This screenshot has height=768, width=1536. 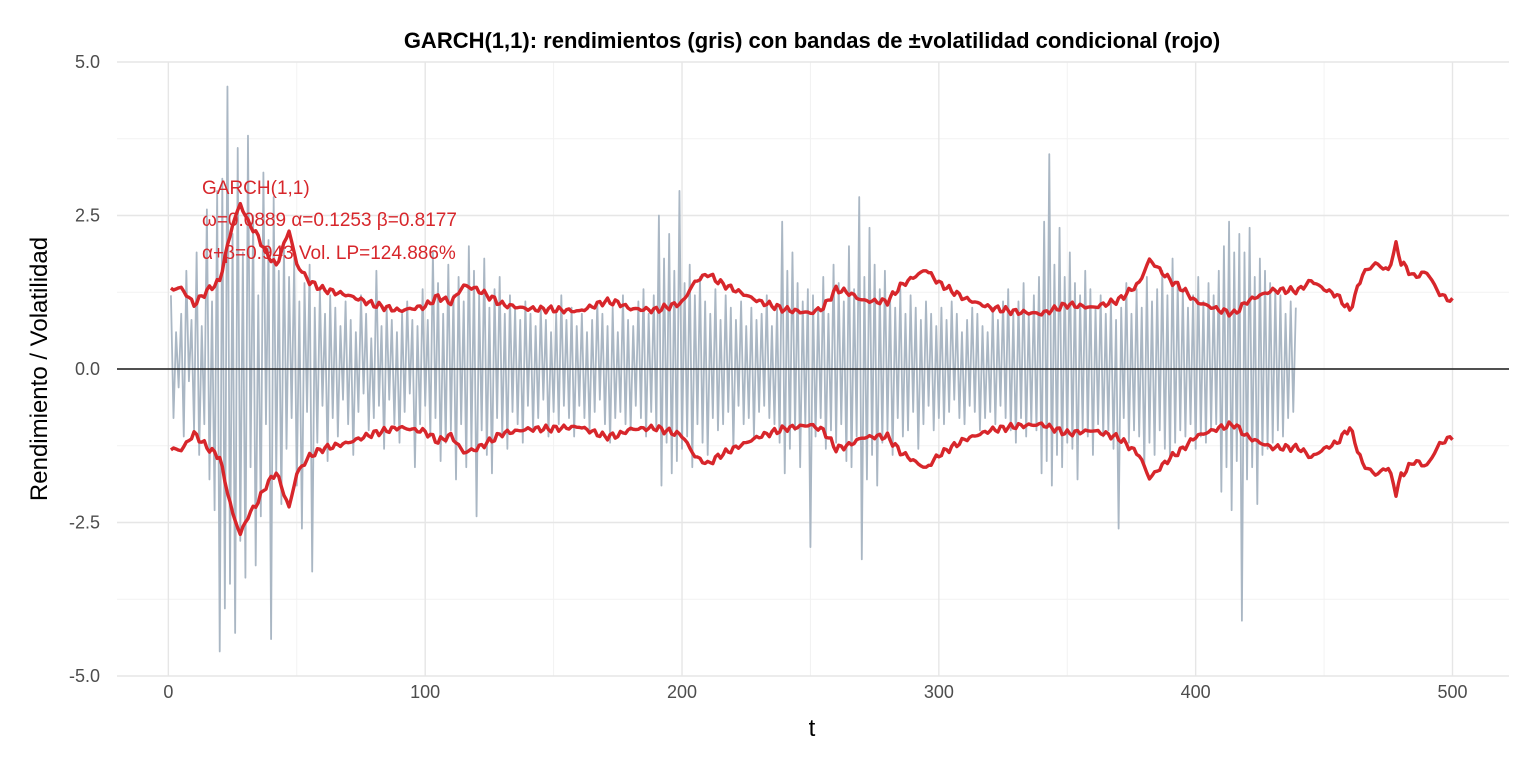 What do you see at coordinates (812, 728) in the screenshot?
I see `x-axis-label: t` at bounding box center [812, 728].